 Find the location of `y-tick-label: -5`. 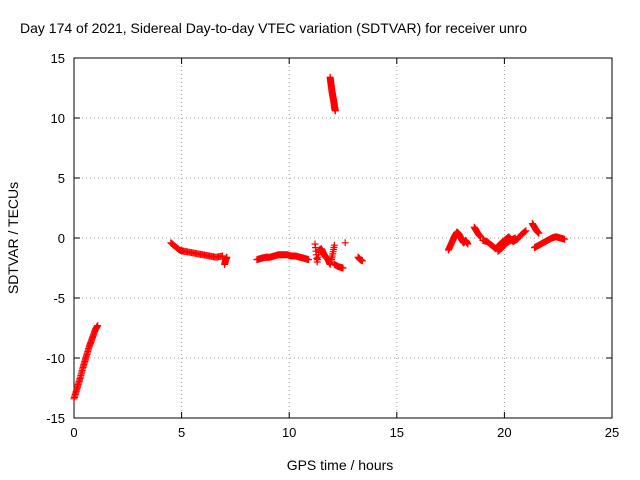

y-tick-label: -5 is located at coordinates (59, 298).